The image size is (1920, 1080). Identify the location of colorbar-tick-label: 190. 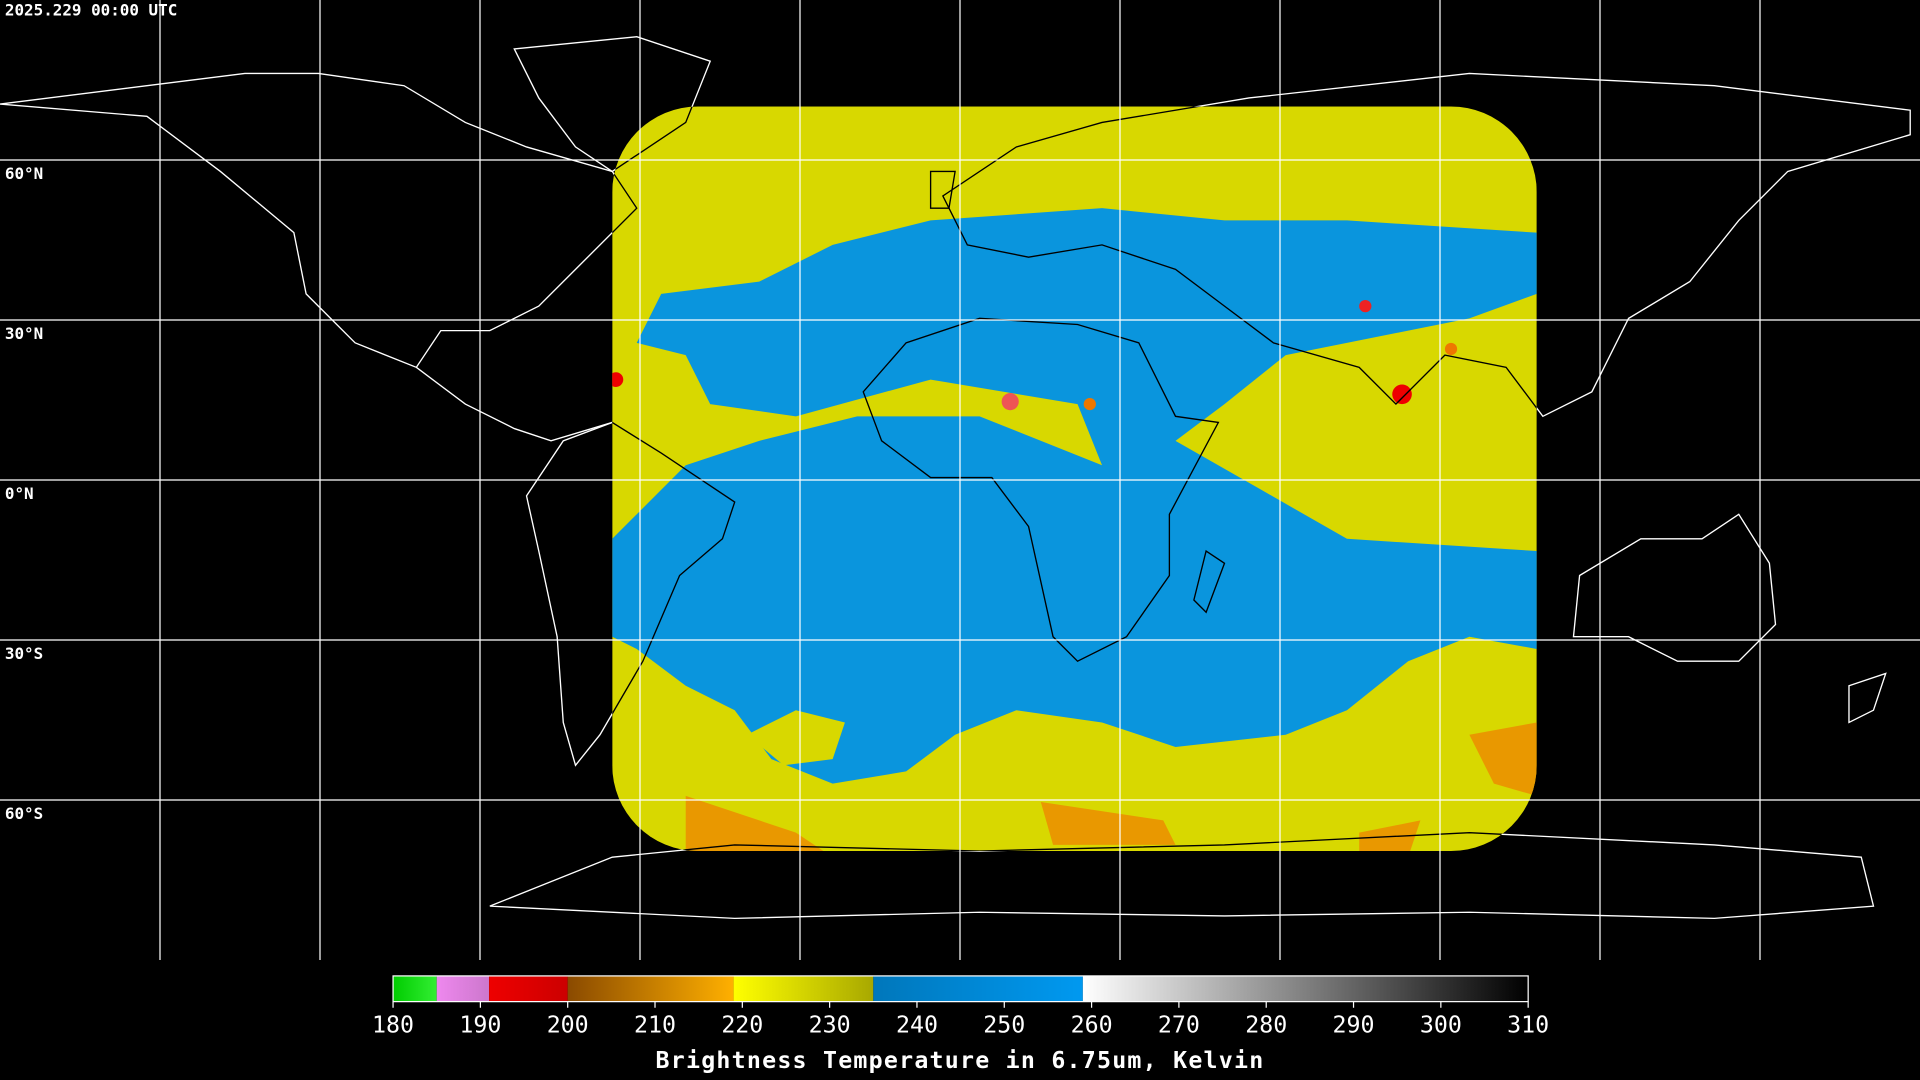
(480, 1025).